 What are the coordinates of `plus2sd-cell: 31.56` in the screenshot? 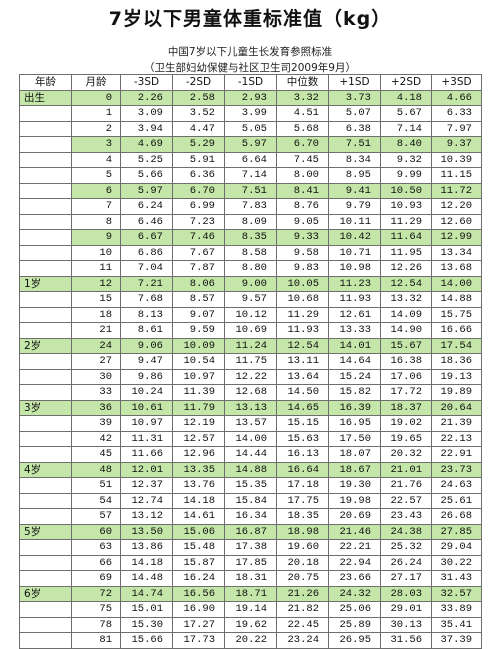 It's located at (406, 640).